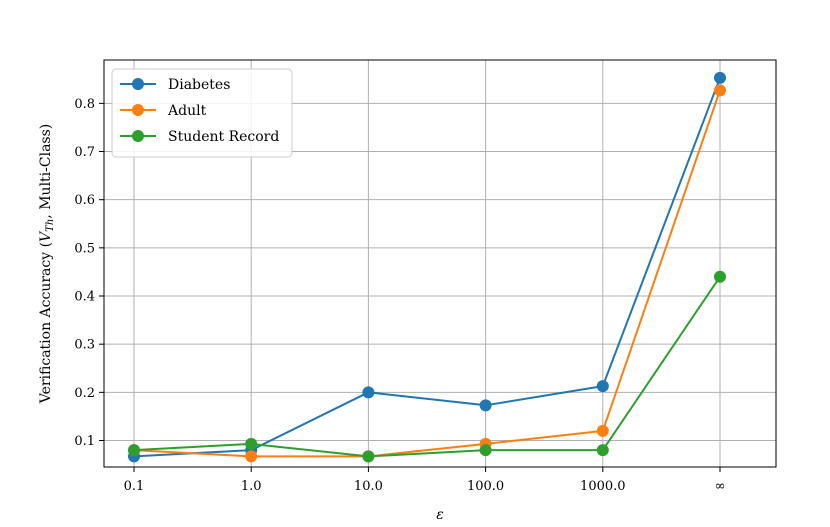 The image size is (830, 527). Describe the element at coordinates (603, 486) in the screenshot. I see `x-tick-label: 1000.0` at that location.